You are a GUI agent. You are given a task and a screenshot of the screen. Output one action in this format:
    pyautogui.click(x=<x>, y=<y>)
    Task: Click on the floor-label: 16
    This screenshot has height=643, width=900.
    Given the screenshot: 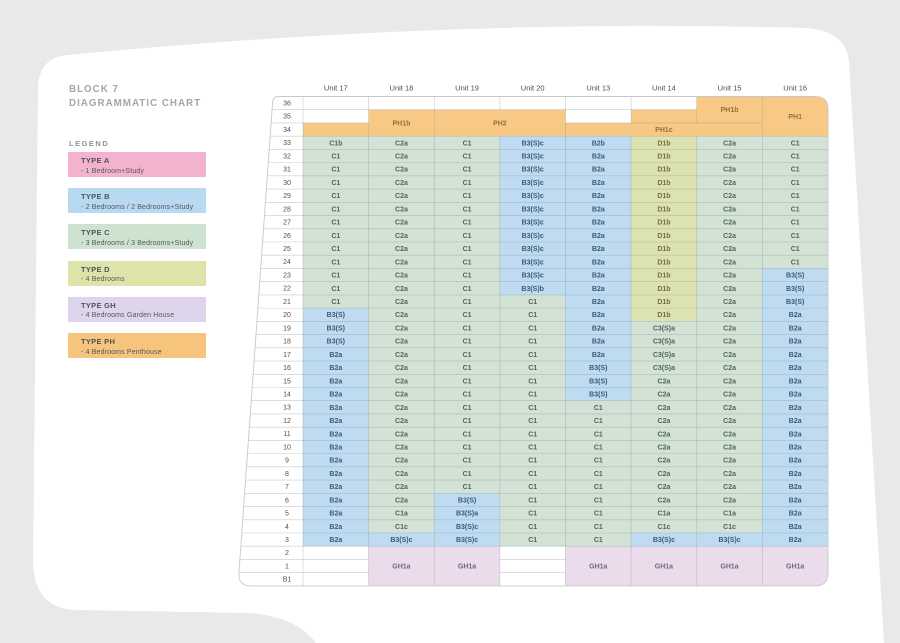 What is the action you would take?
    pyautogui.click(x=287, y=368)
    